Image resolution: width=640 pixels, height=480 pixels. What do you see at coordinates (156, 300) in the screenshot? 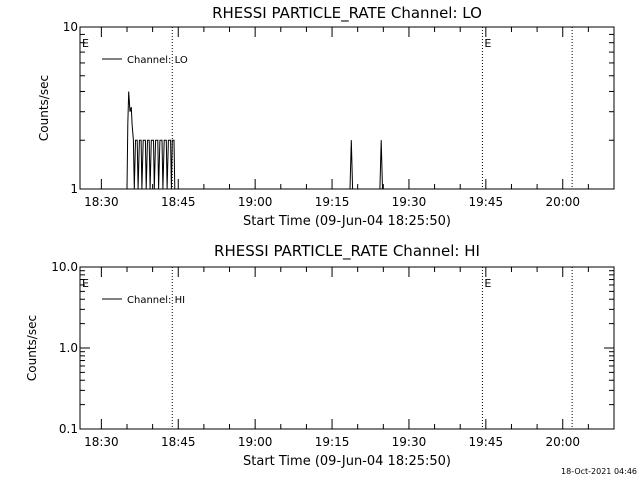
I see `legend-label: Channel: HI` at bounding box center [156, 300].